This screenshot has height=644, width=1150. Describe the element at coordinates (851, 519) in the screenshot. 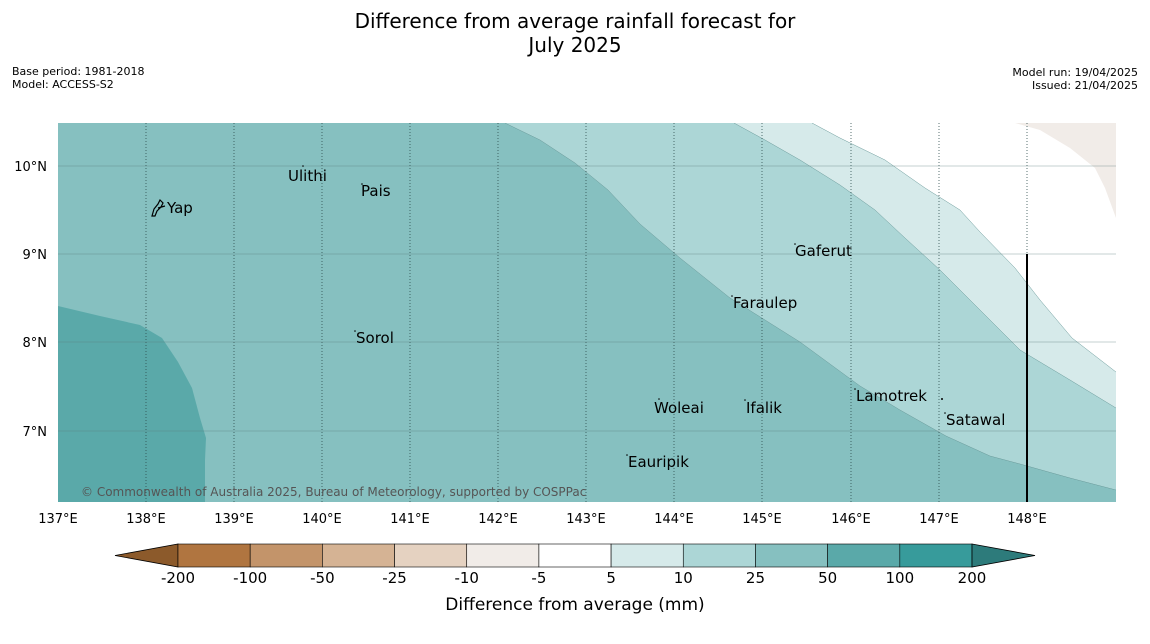

I see `lon-tick-label: 146°E` at that location.